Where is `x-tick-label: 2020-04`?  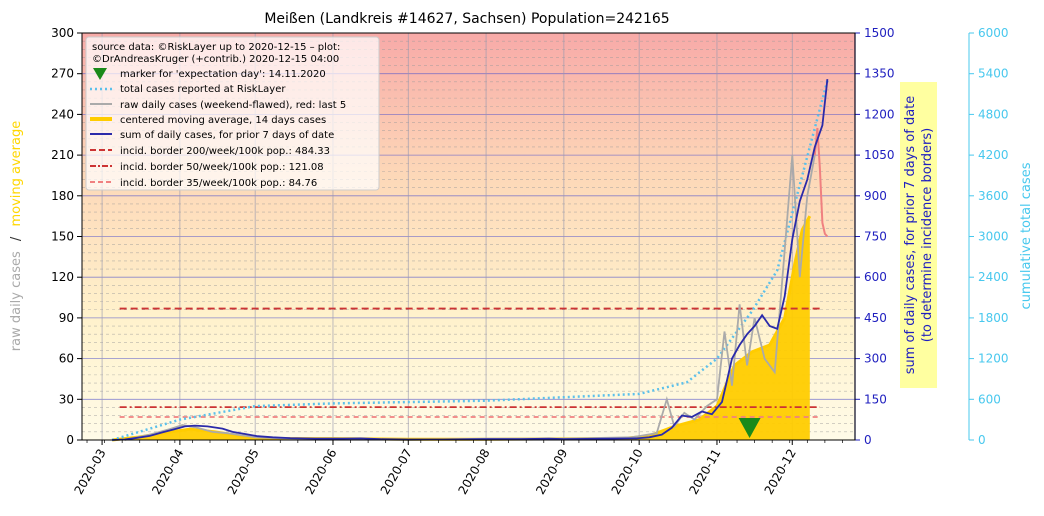
x-tick-label: 2020-04 is located at coordinates (167, 472).